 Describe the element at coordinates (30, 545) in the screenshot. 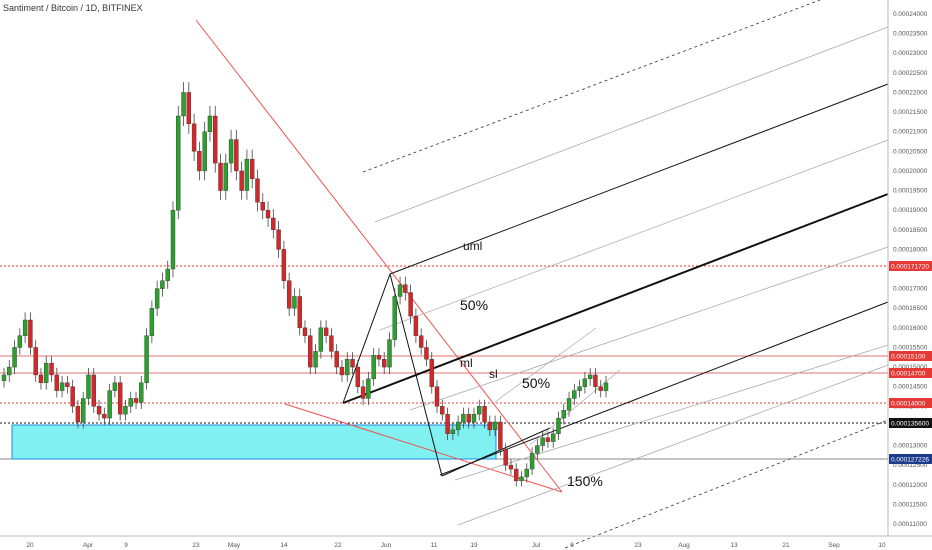

I see `date-tick-label: 20` at that location.